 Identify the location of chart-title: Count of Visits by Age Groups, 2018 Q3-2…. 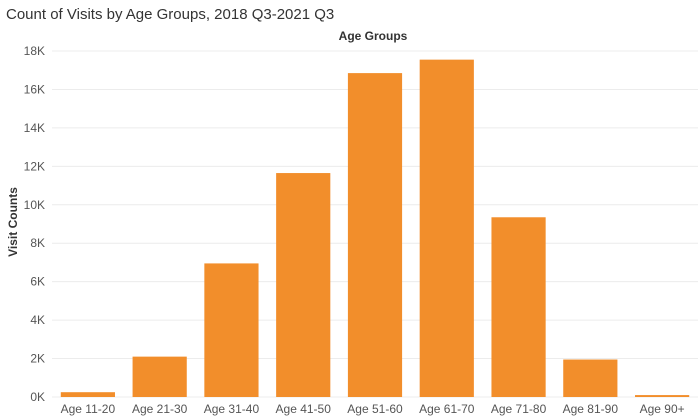
(170, 14).